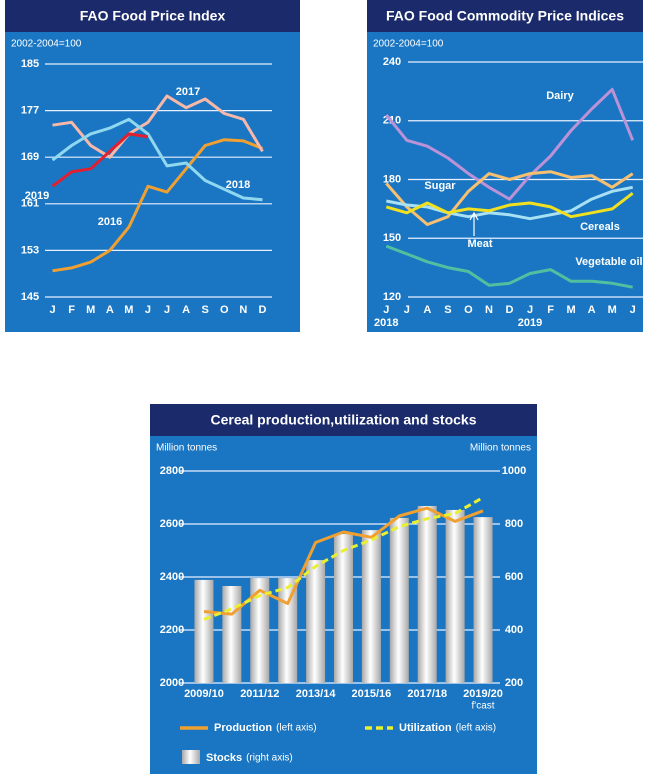 Image resolution: width=647 pixels, height=774 pixels. I want to click on series-label: Dairy, so click(560, 96).